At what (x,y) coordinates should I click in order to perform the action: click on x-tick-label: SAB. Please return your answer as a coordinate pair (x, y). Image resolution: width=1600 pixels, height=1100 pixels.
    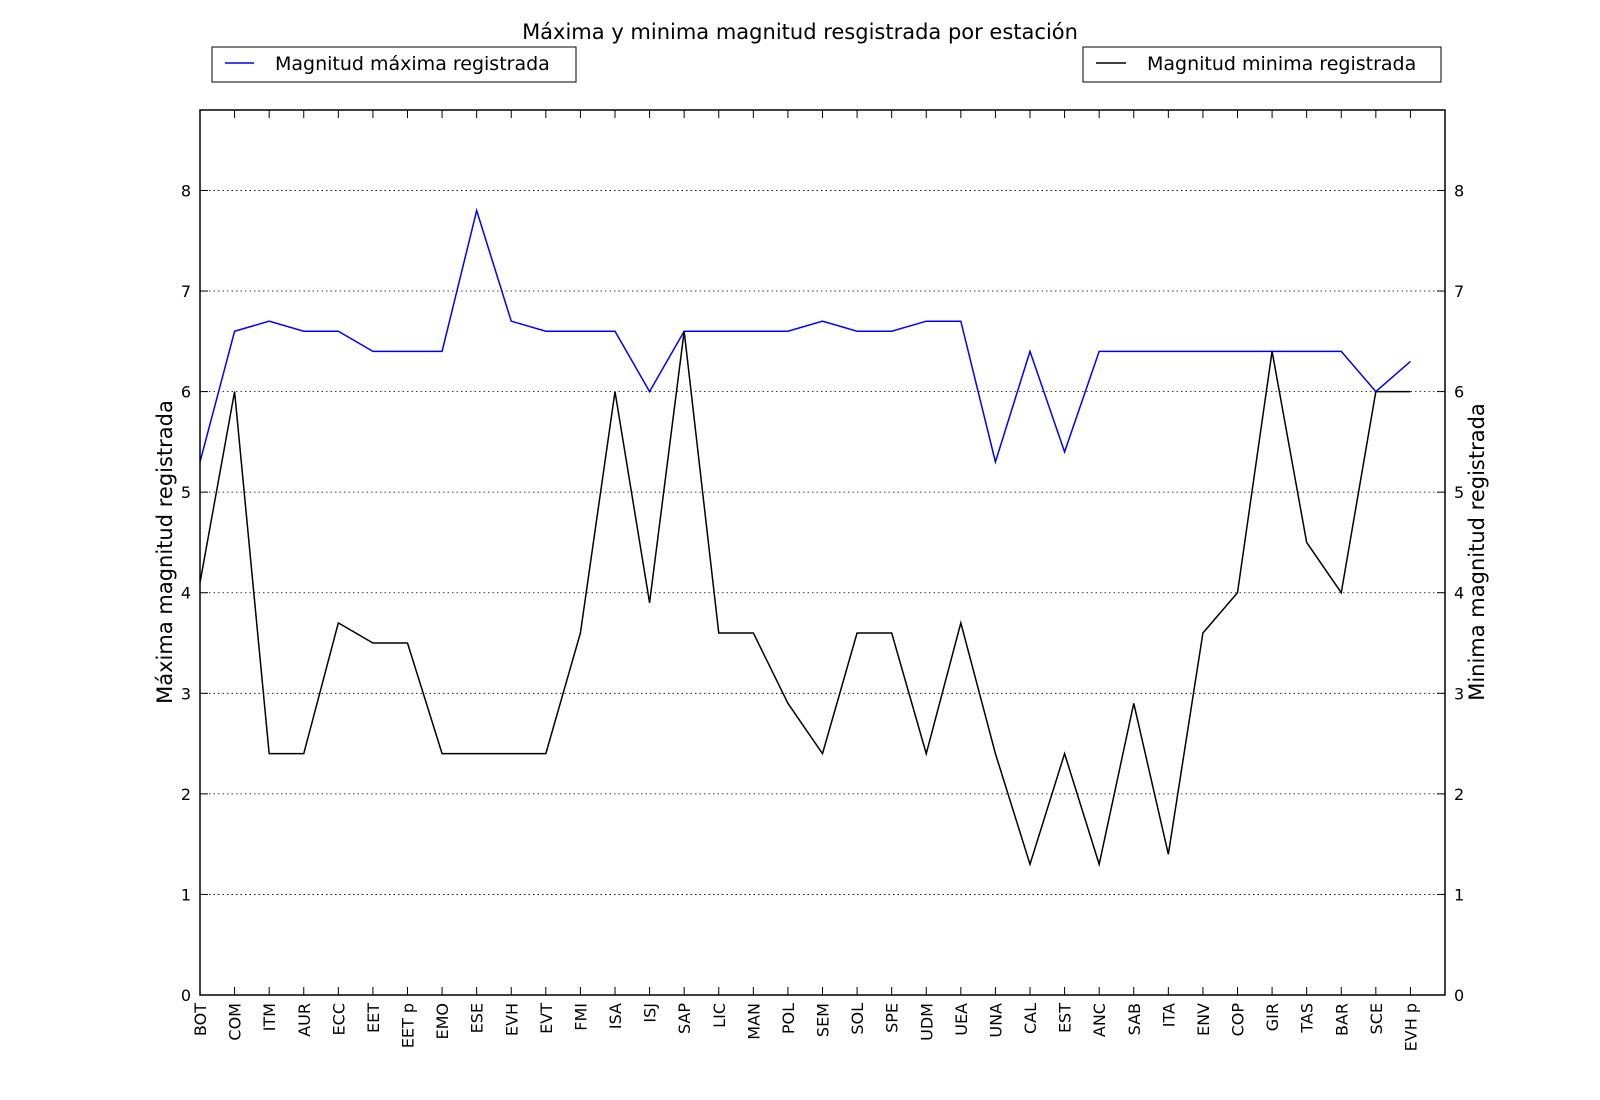
    Looking at the image, I should click on (1134, 1019).